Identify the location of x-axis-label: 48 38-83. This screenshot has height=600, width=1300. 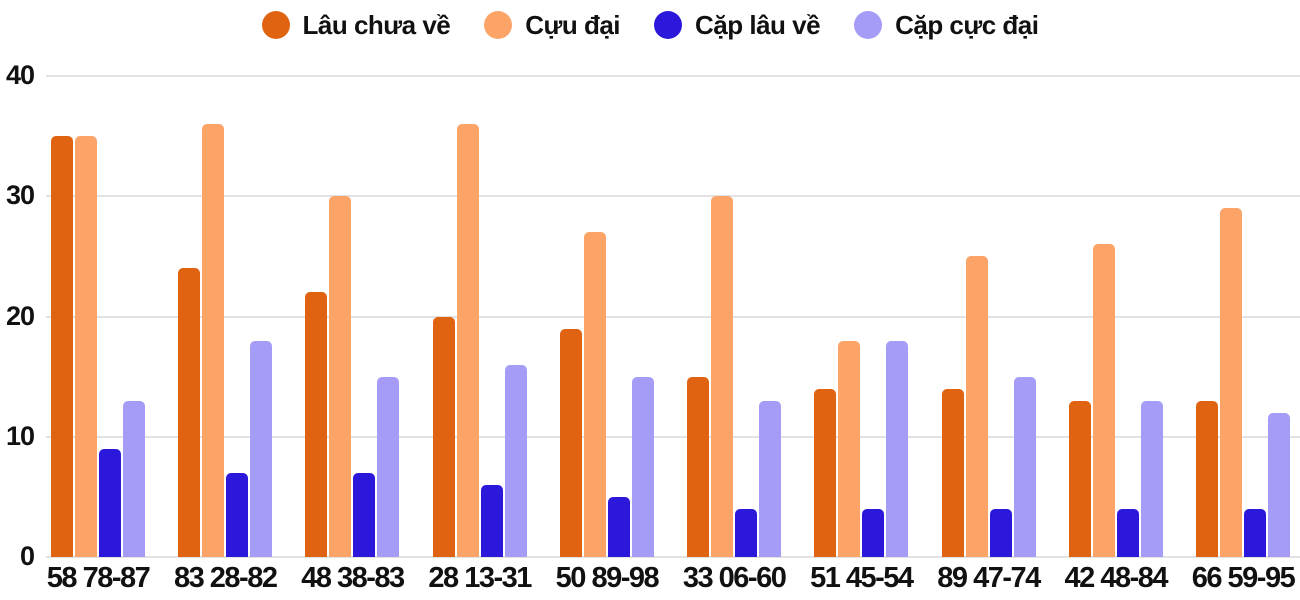
(353, 578).